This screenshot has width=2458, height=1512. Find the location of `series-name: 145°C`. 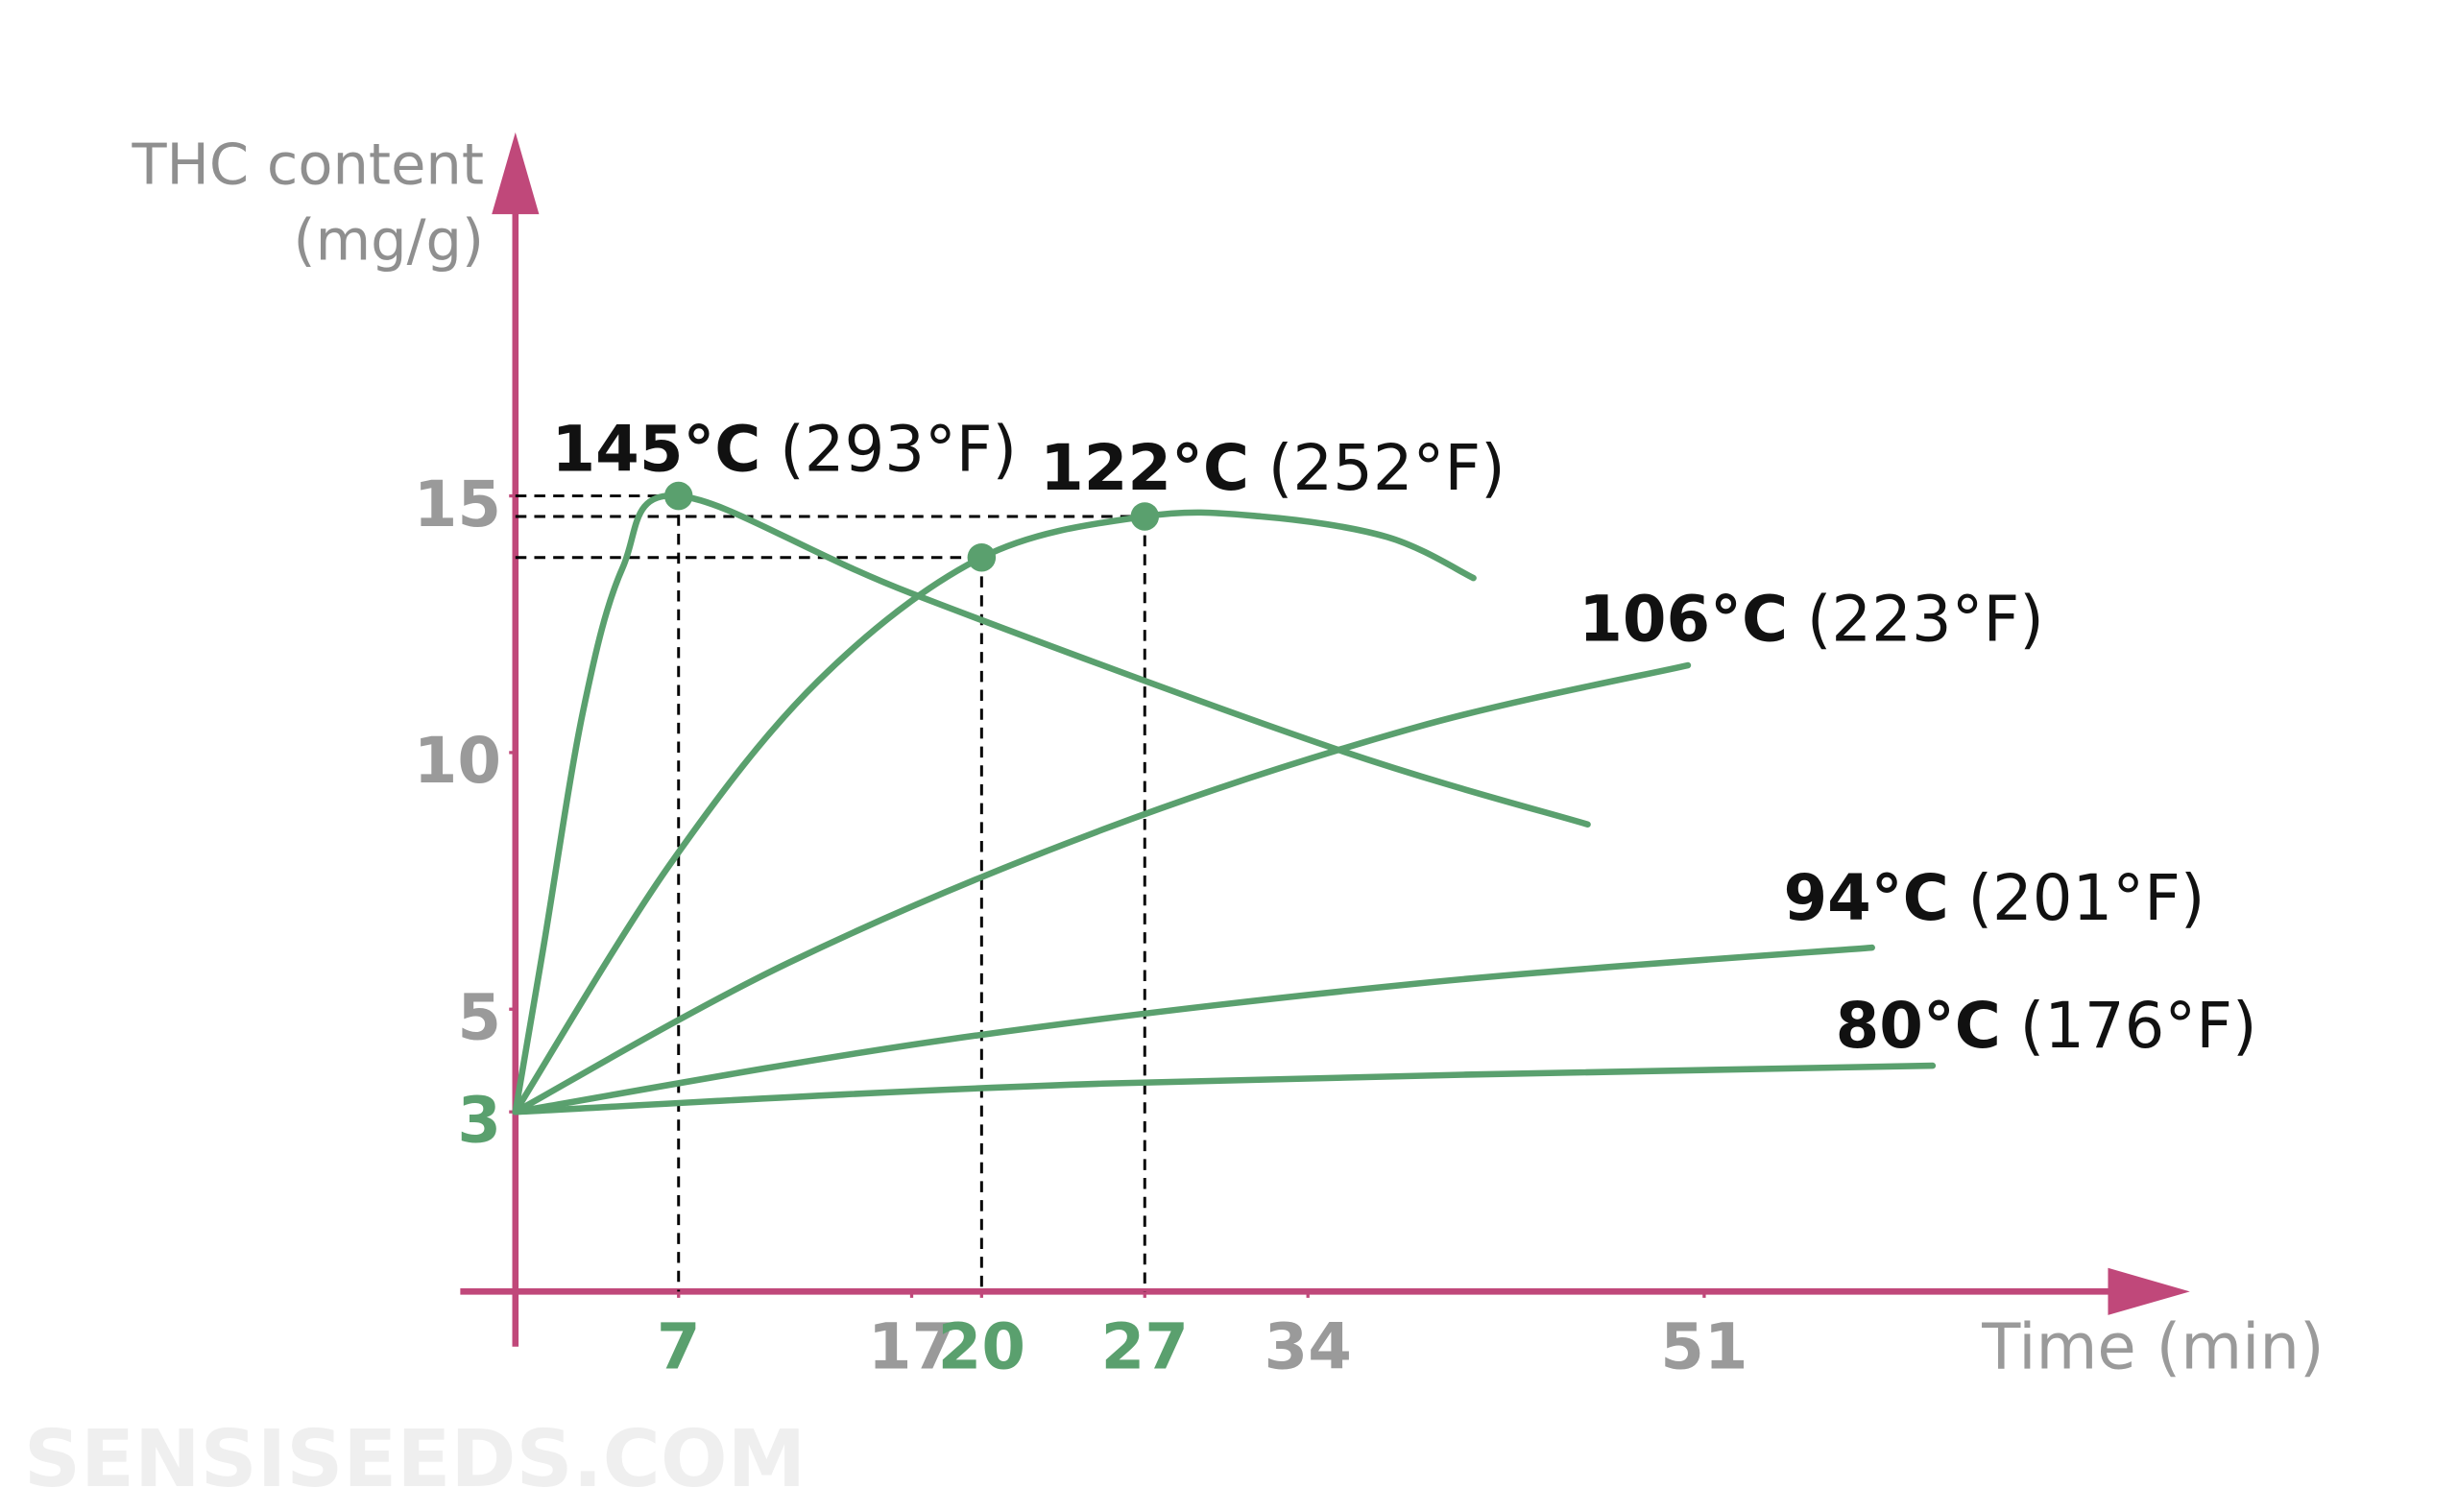

series-name: 145°C is located at coordinates (657, 450).